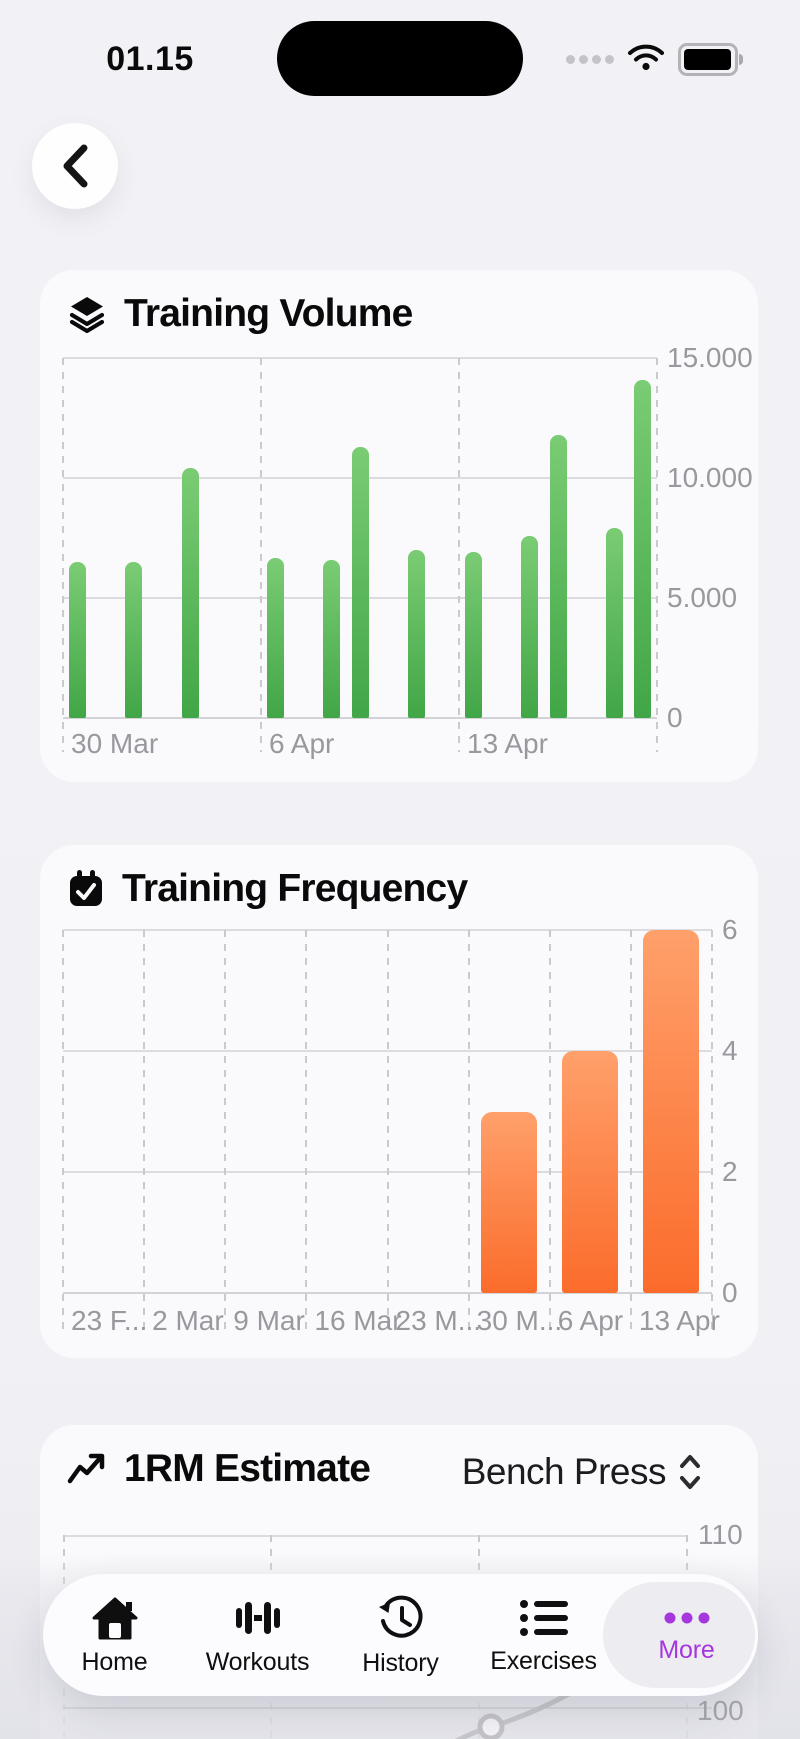 The width and height of the screenshot is (800, 1739). I want to click on tab-more-label: More, so click(686, 1650).